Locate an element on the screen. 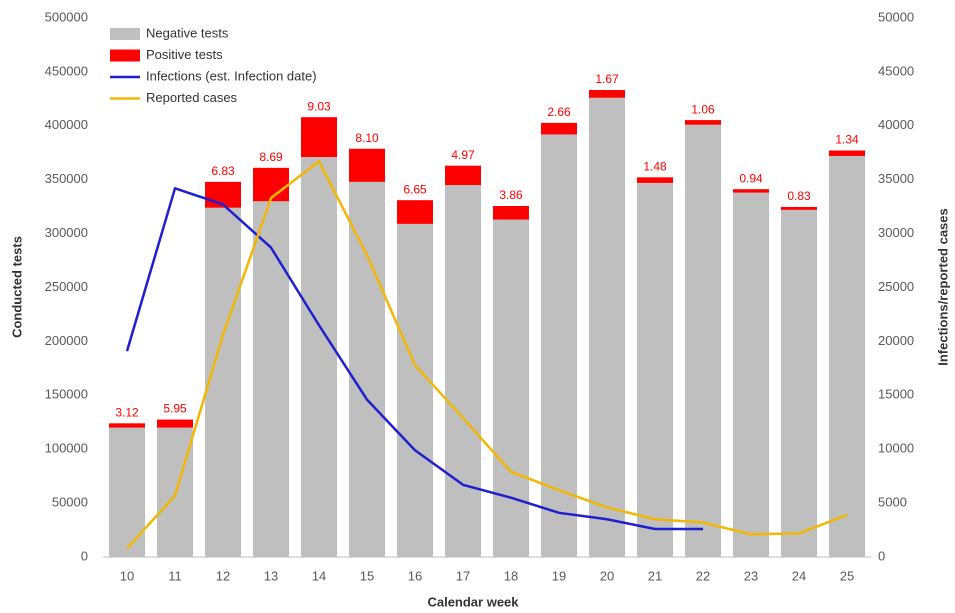 This screenshot has width=955, height=613. y2-tick-label: 25000 is located at coordinates (896, 286).